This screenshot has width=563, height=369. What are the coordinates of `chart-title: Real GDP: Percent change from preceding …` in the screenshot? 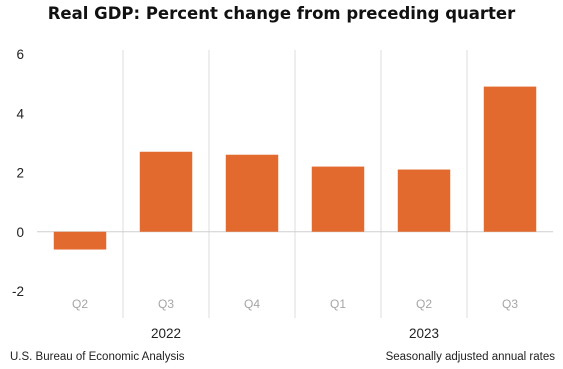 It's located at (281, 13).